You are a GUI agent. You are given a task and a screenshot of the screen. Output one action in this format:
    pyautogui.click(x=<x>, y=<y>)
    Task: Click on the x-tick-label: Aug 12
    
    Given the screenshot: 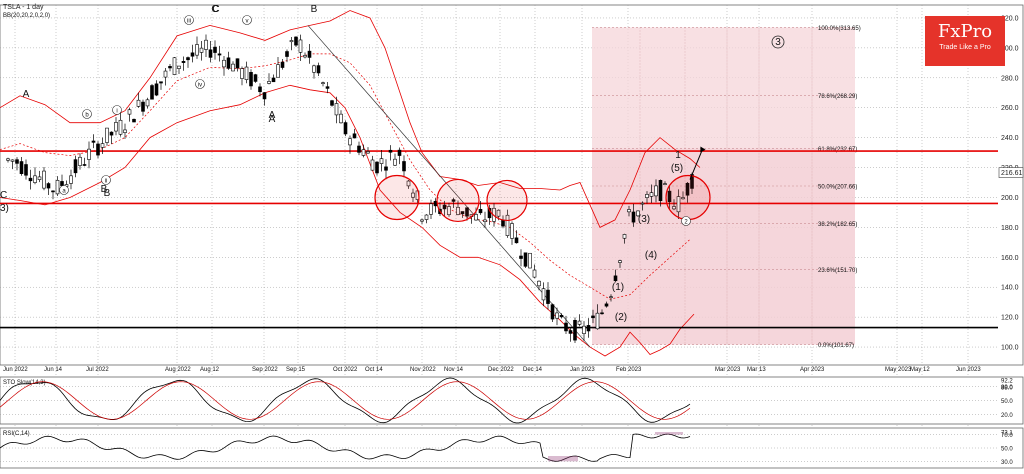 What is the action you would take?
    pyautogui.click(x=210, y=370)
    